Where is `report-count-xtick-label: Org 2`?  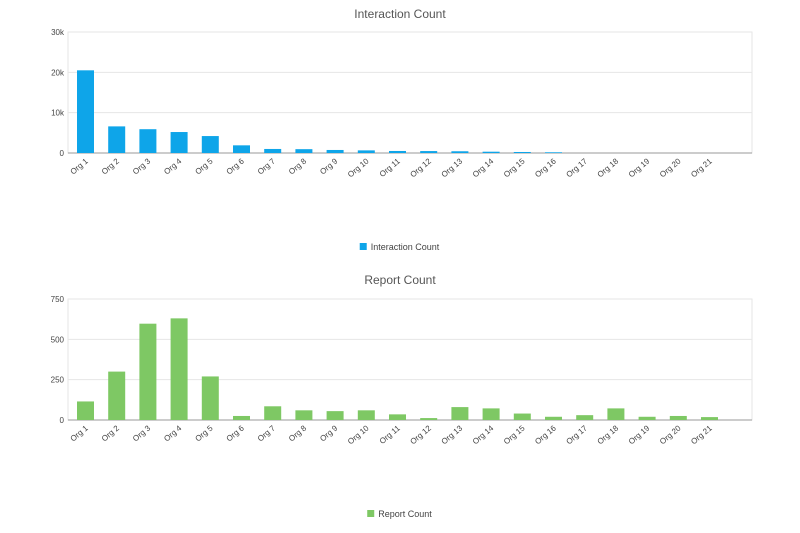
report-count-xtick-label: Org 2 is located at coordinates (111, 433).